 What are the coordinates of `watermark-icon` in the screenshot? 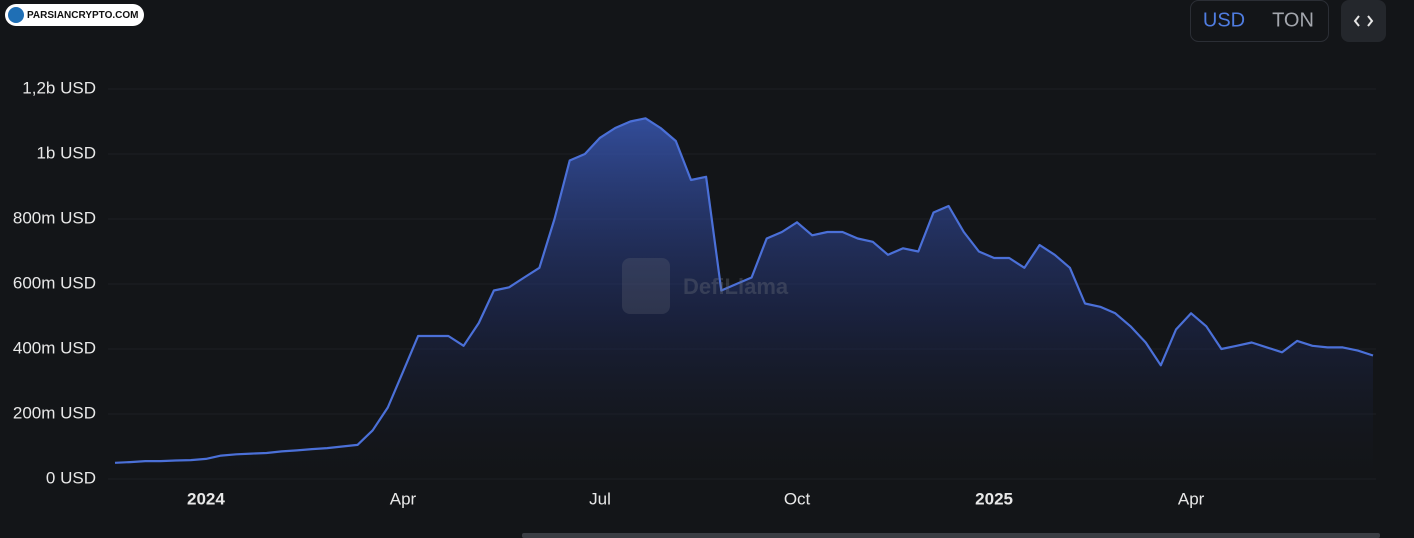 It's located at (646, 286).